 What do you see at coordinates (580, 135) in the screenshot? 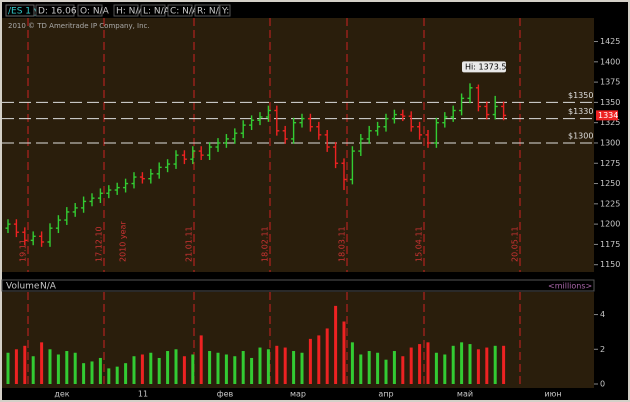
I see `level-label: $1300` at bounding box center [580, 135].